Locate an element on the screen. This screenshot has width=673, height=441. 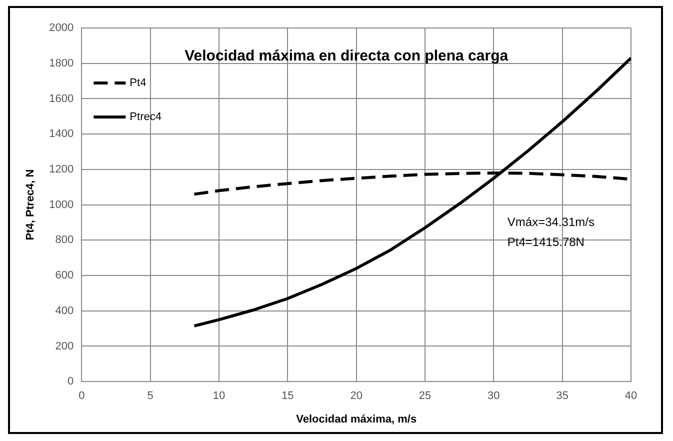
legend-label: Ptrec4 is located at coordinates (146, 117).